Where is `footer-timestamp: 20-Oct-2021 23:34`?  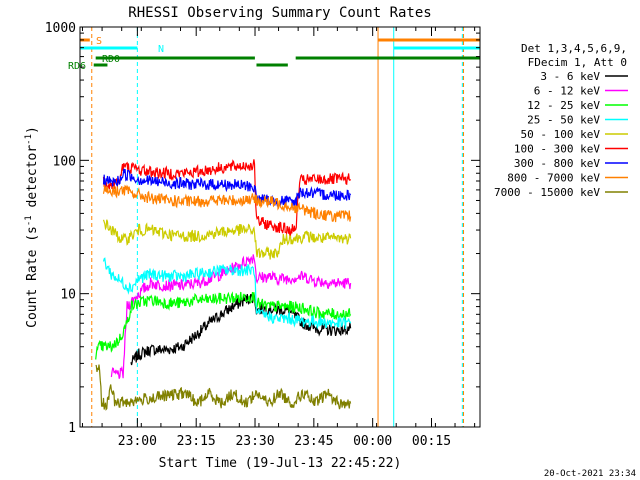 footer-timestamp: 20-Oct-2021 23:34 is located at coordinates (590, 474).